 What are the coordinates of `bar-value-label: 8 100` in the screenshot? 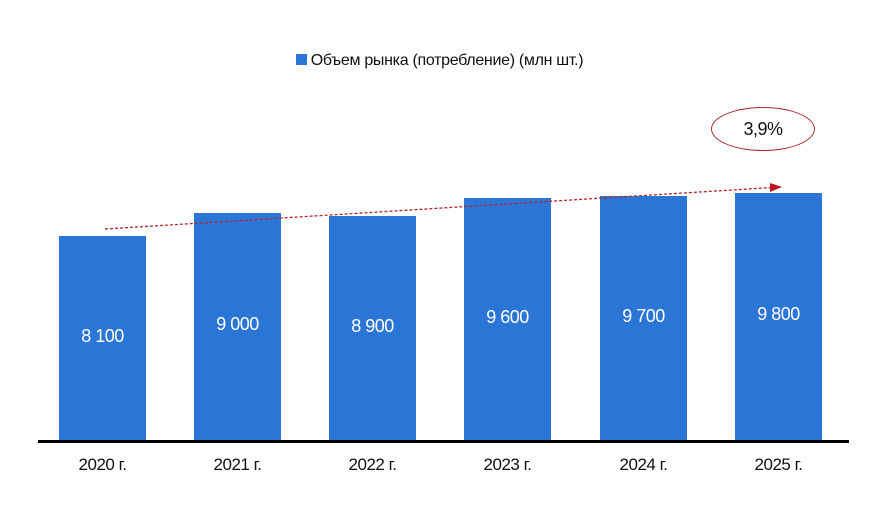 It's located at (102, 335).